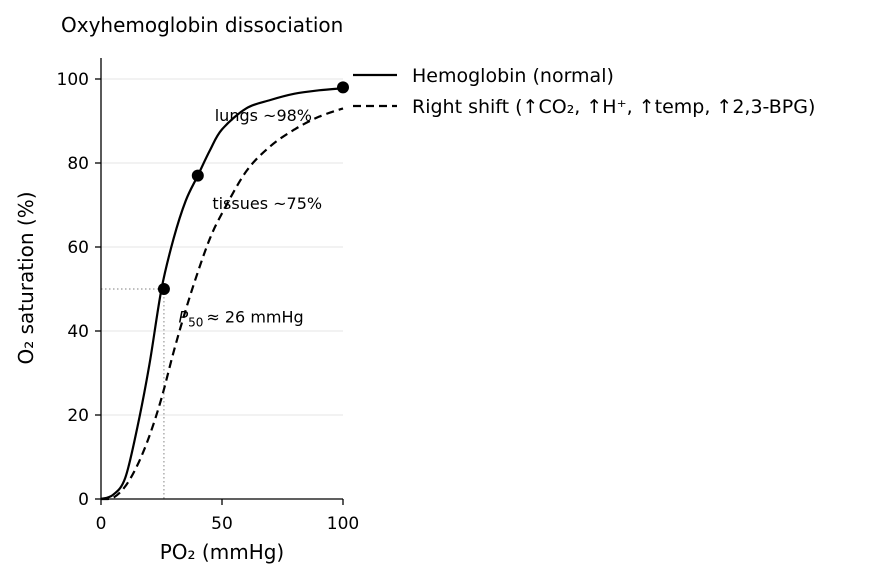  What do you see at coordinates (78, 248) in the screenshot?
I see `y-tick-label-60: 60` at bounding box center [78, 248].